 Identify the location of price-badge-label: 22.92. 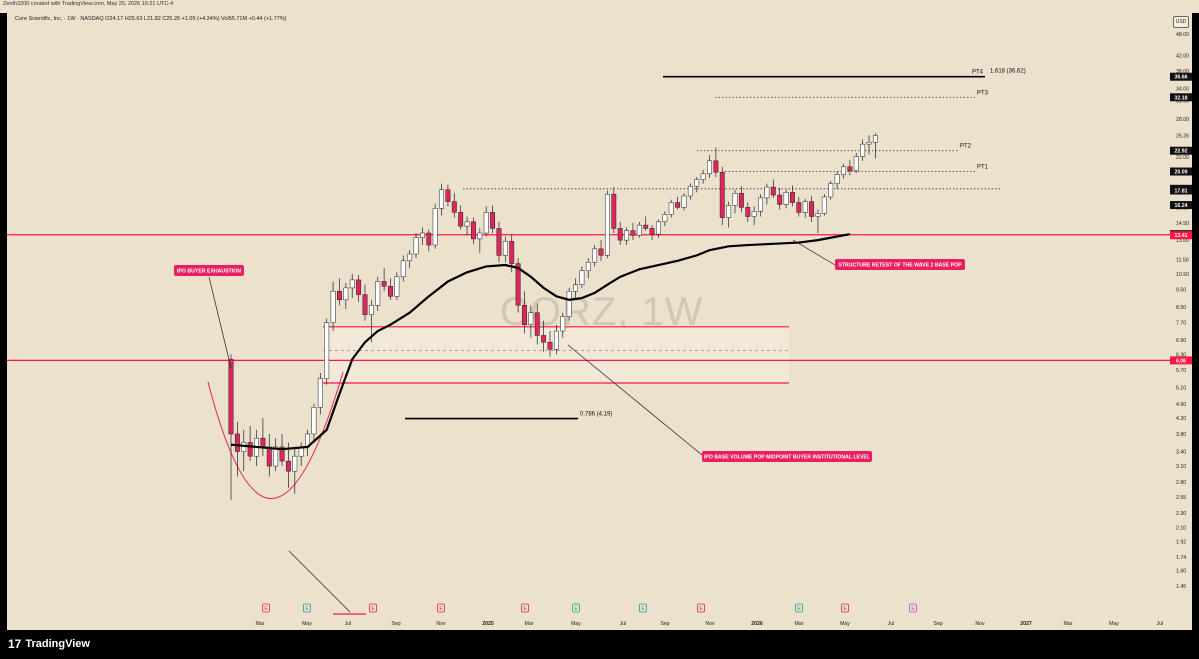
(1181, 152).